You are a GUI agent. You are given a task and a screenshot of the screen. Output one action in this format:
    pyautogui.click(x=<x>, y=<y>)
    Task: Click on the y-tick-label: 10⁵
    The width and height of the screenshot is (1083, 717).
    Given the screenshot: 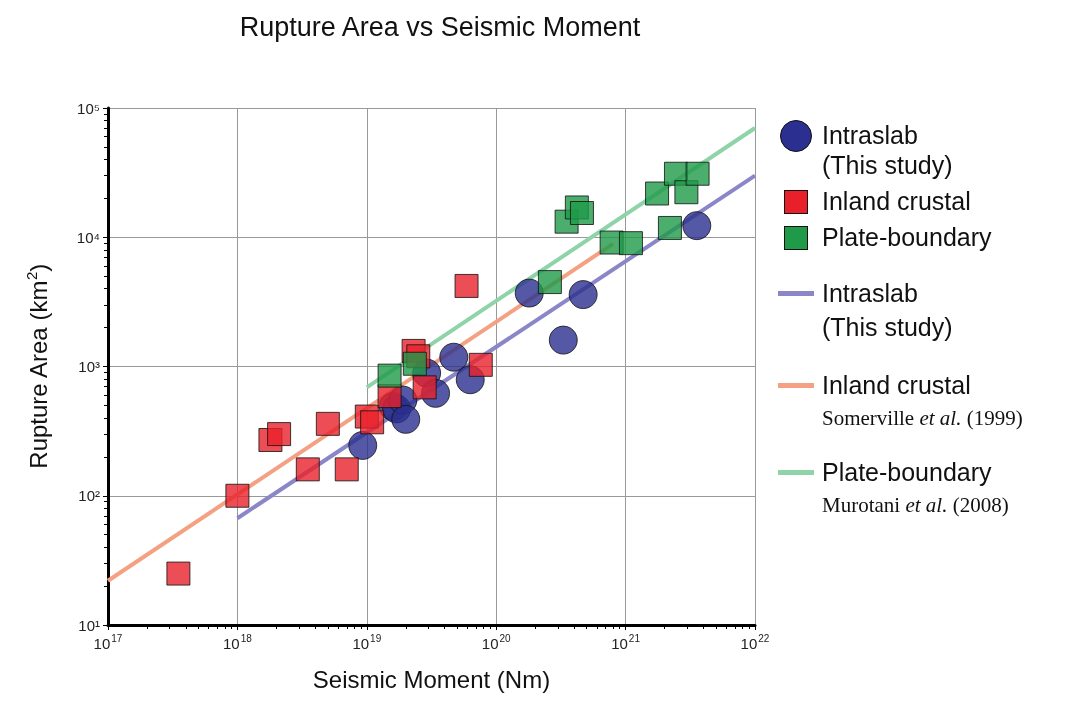 What is the action you would take?
    pyautogui.click(x=88, y=108)
    